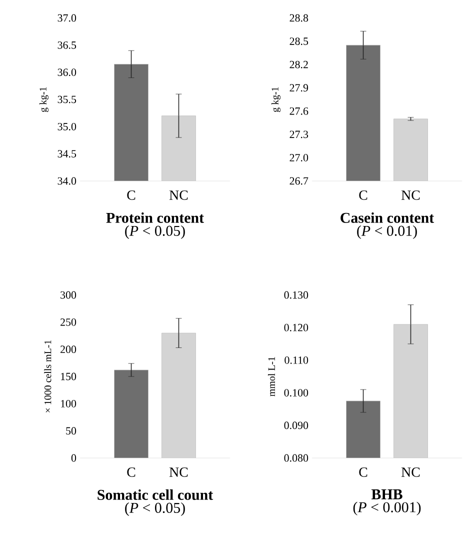 This screenshot has width=469, height=545. What do you see at coordinates (386, 494) in the screenshot?
I see `text: BHB` at bounding box center [386, 494].